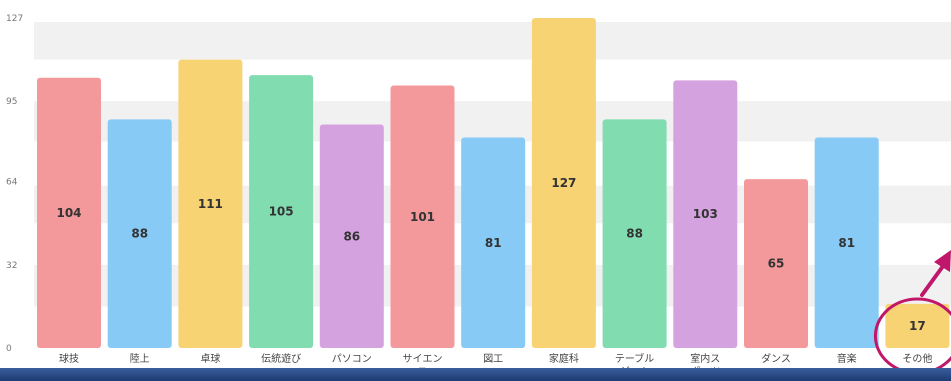 This screenshot has width=951, height=381. I want to click on y-tick-label: 64, so click(12, 183).